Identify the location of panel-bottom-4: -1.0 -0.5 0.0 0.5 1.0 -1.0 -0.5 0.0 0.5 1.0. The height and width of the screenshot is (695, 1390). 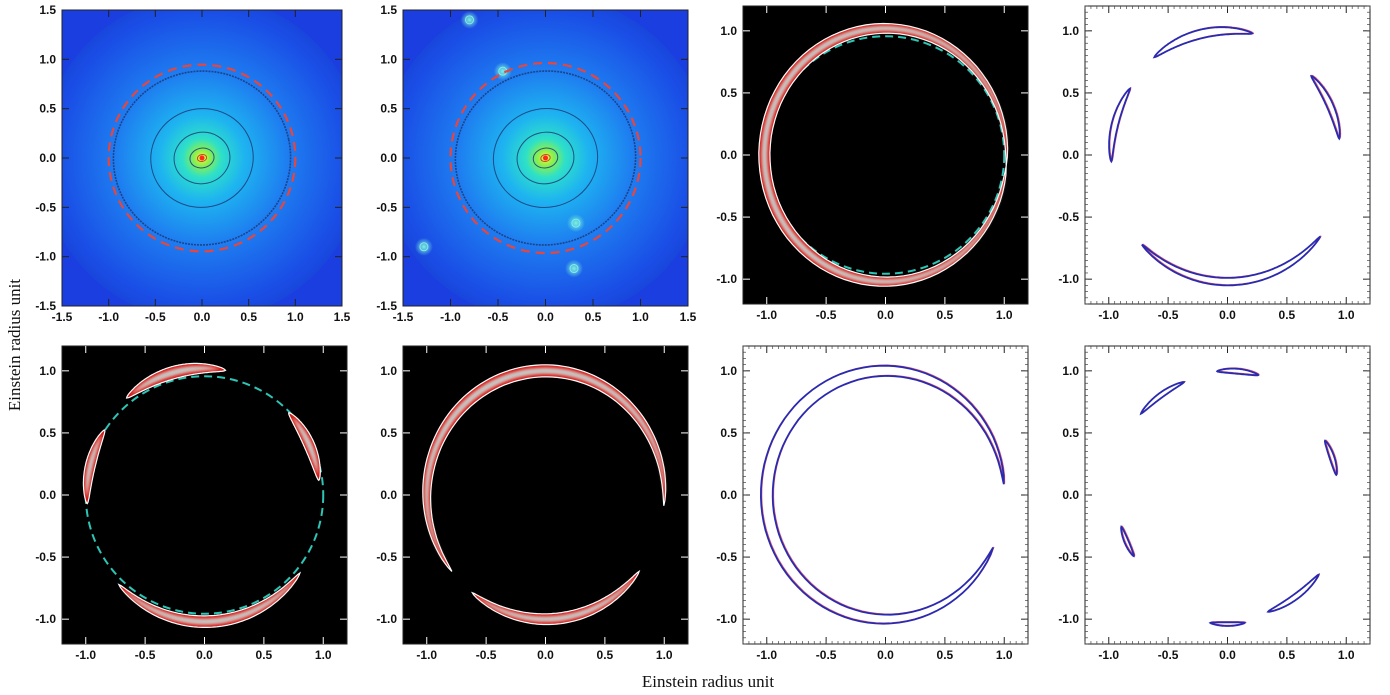
(1214, 503).